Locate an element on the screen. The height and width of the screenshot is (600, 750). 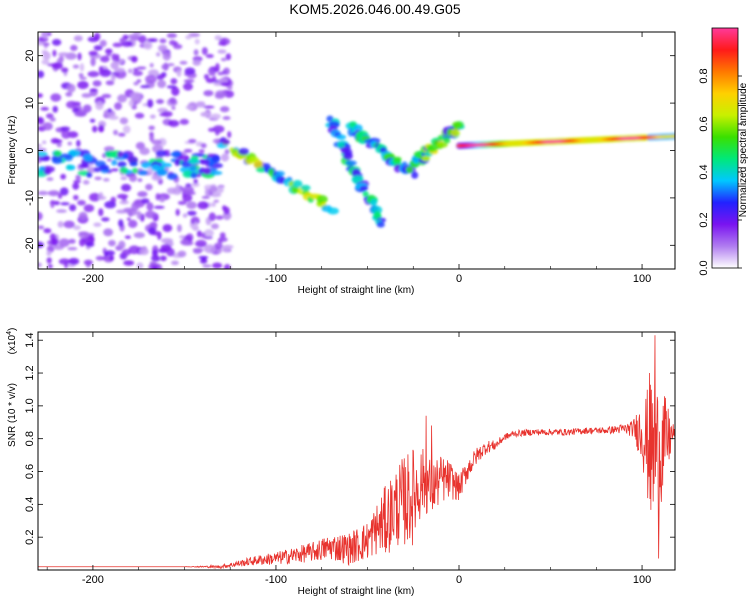
ridge-core is located at coordinates (673, 136).